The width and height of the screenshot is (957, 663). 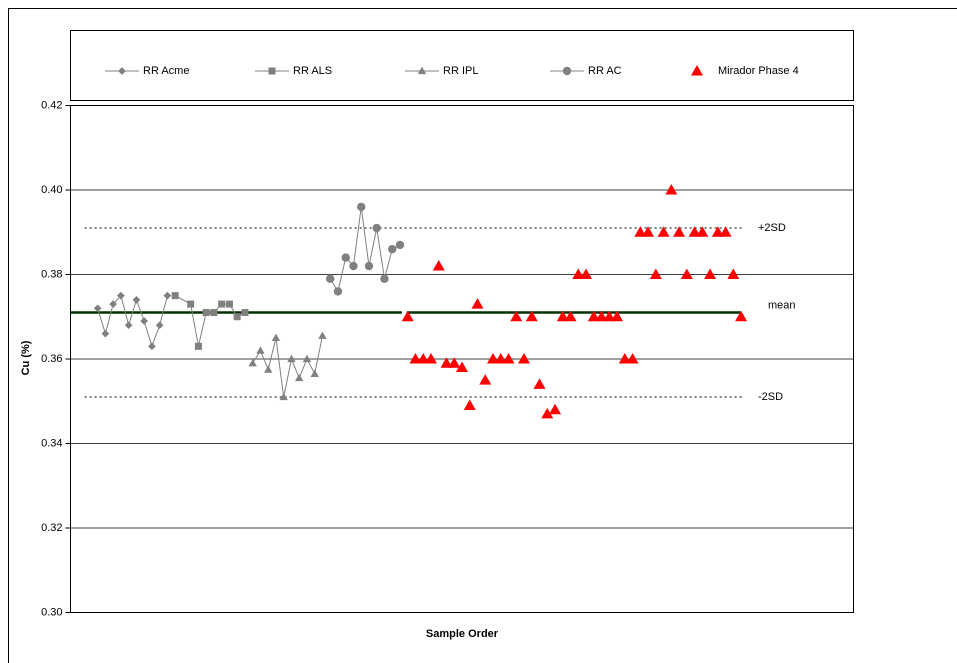 I want to click on legend-label: RR Acme, so click(x=166, y=71).